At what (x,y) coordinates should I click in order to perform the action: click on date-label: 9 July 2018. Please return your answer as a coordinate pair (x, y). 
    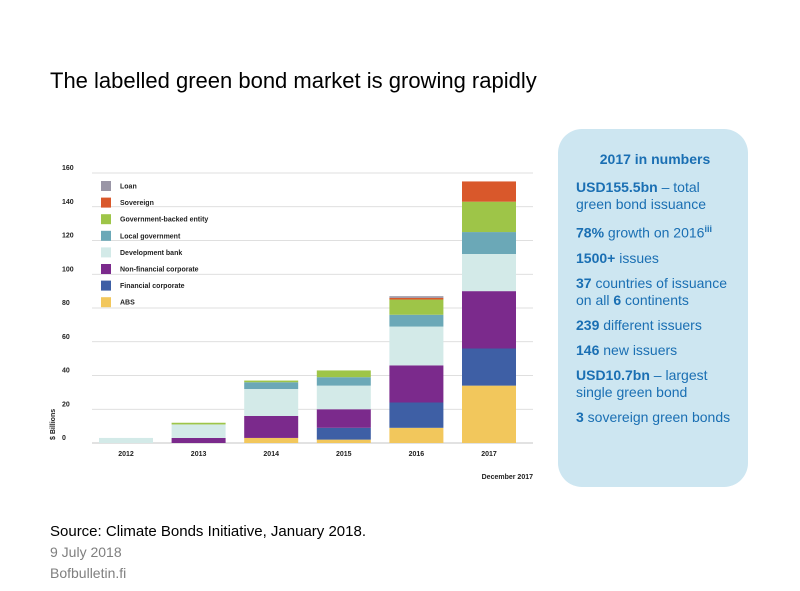
    Looking at the image, I should click on (86, 552).